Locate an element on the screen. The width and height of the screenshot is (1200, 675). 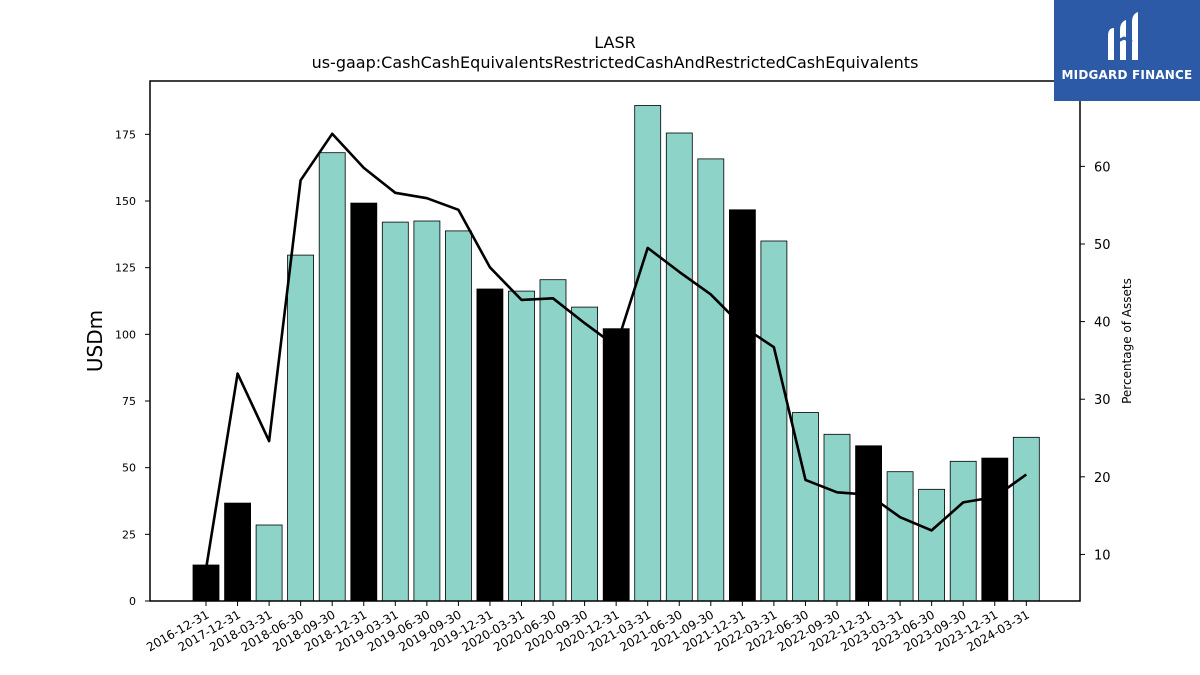
y-axis-label-right: Percentage of Assets is located at coordinates (1127, 341).